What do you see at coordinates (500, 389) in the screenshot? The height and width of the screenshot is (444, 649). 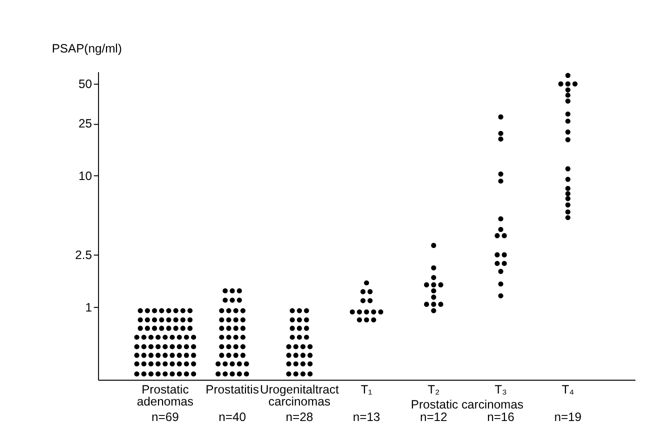 I see `x-tick-label: T₃` at bounding box center [500, 389].